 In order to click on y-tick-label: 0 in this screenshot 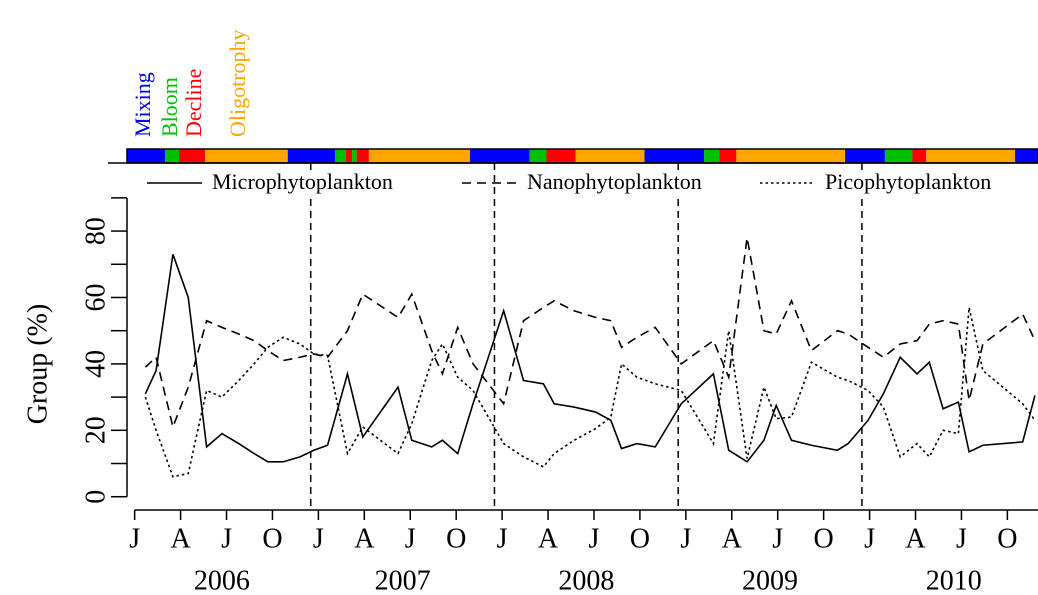, I will do `click(95, 497)`.